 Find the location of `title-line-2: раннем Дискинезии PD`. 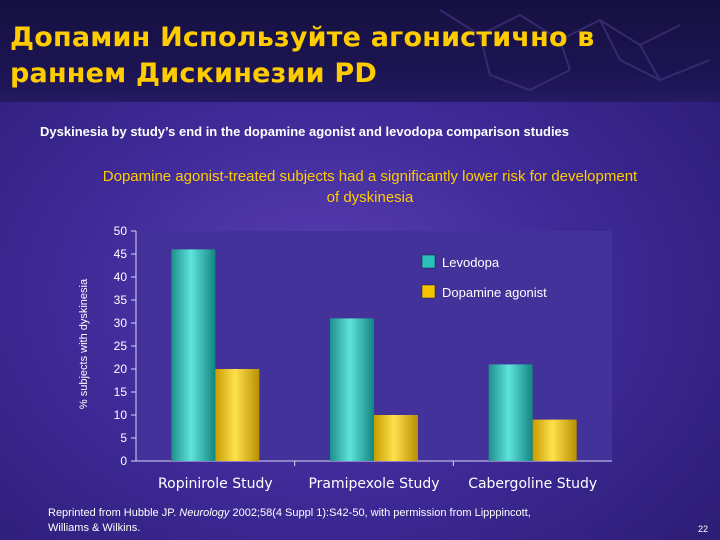

title-line-2: раннем Дискинезии PD is located at coordinates (193, 73).